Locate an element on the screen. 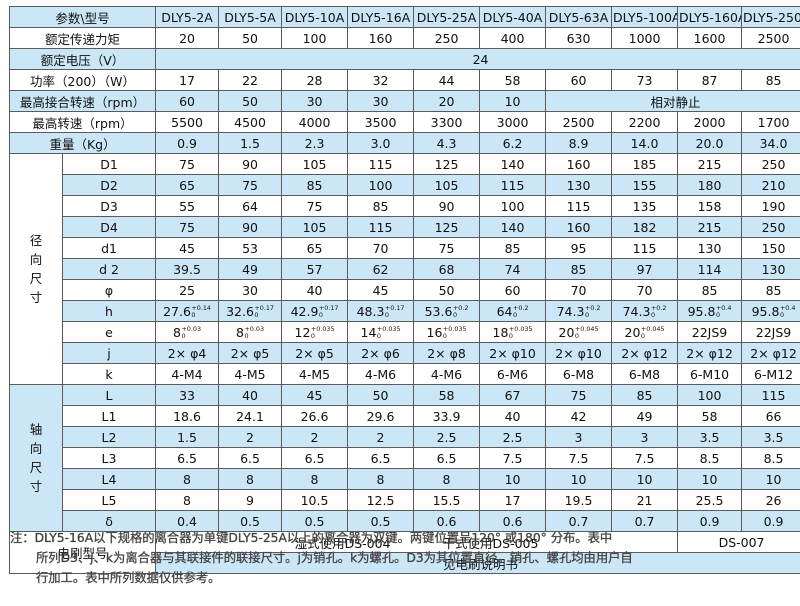 This screenshot has height=606, width=800. param-value: 3.0 is located at coordinates (381, 143).